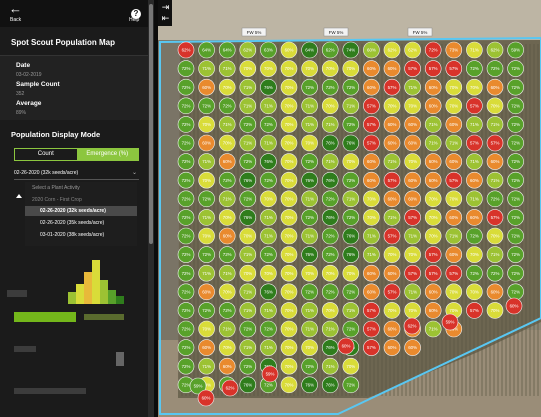  Describe the element at coordinates (22, 13) in the screenshot. I see `back-button: ← Back` at that location.